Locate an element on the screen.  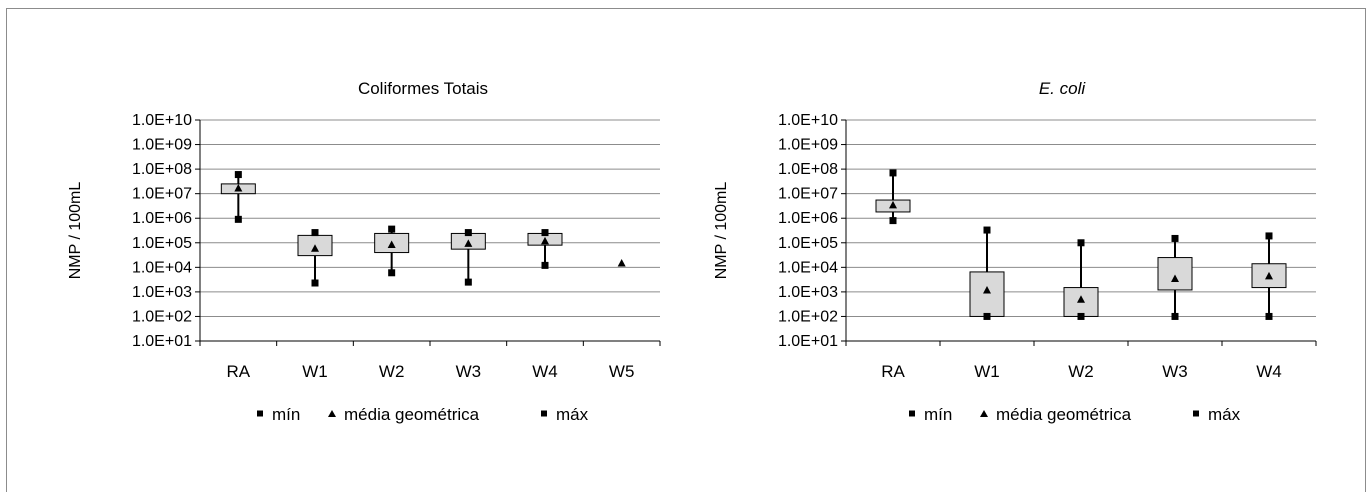
chart-title: Coliformes Totais is located at coordinates (423, 88).